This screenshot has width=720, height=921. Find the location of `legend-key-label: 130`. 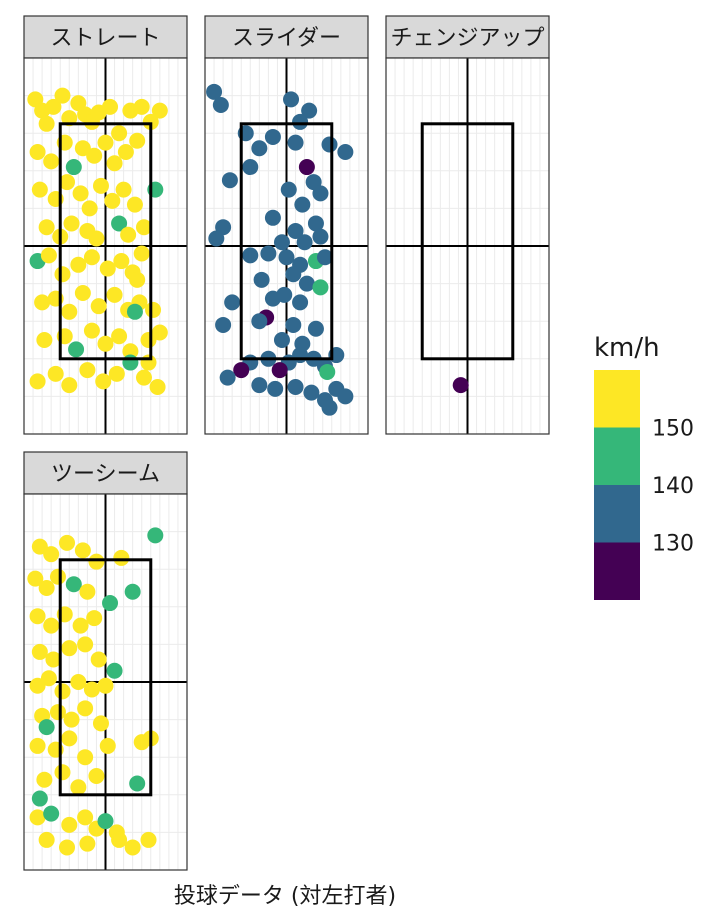

legend-key-label: 130 is located at coordinates (673, 544).